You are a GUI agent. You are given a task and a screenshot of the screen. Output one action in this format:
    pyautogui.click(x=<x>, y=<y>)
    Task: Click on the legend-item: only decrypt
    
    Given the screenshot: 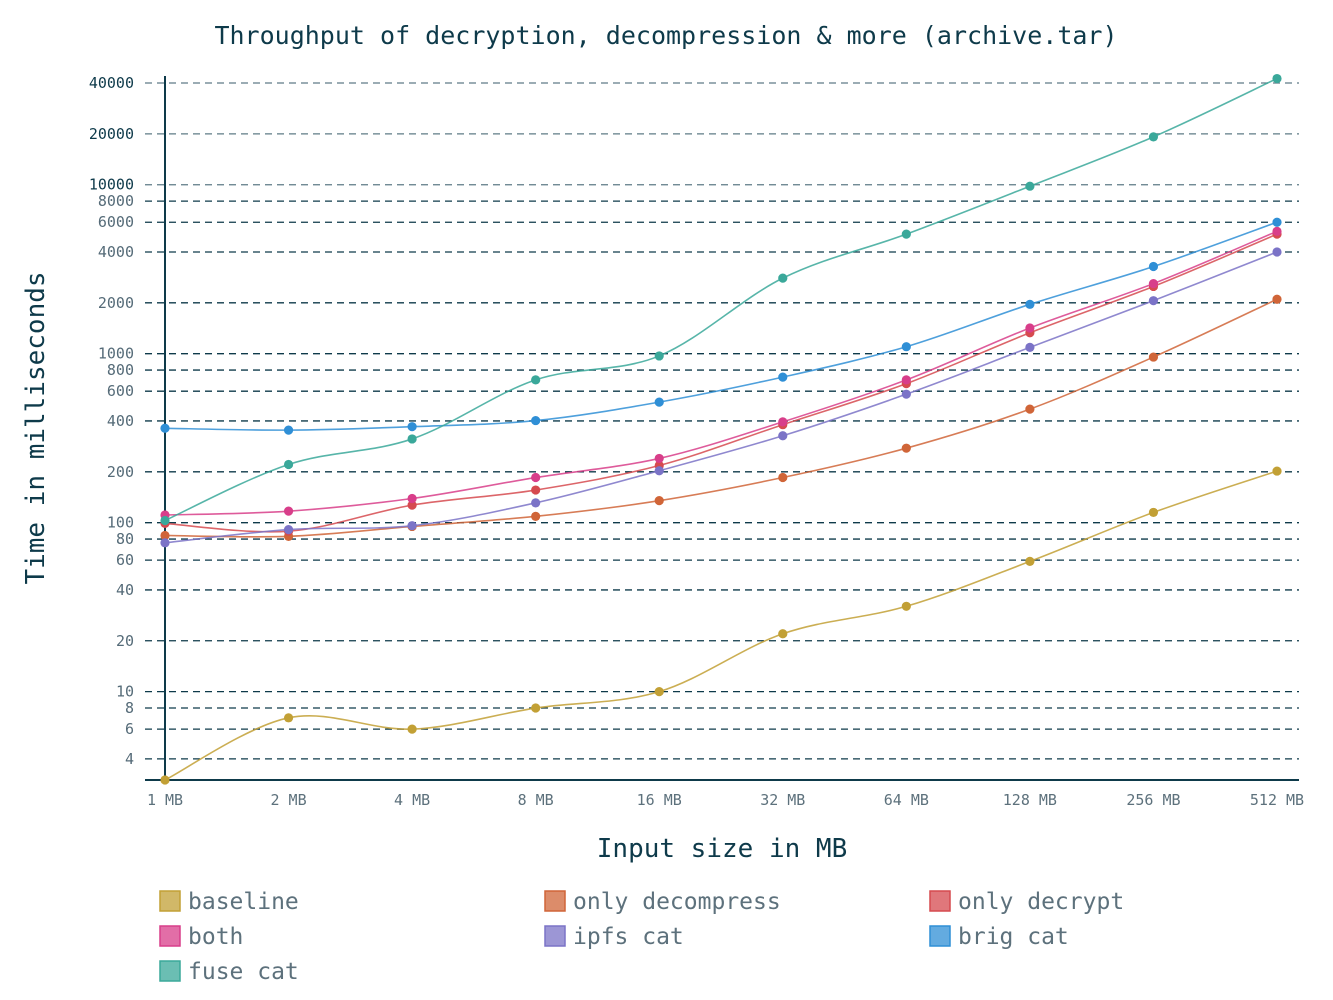 What is the action you would take?
    pyautogui.click(x=1026, y=902)
    